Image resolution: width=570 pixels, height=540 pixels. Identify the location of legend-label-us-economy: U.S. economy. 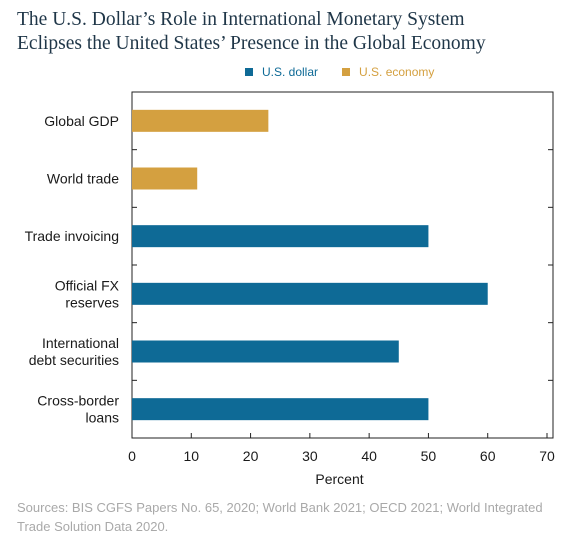
(397, 72).